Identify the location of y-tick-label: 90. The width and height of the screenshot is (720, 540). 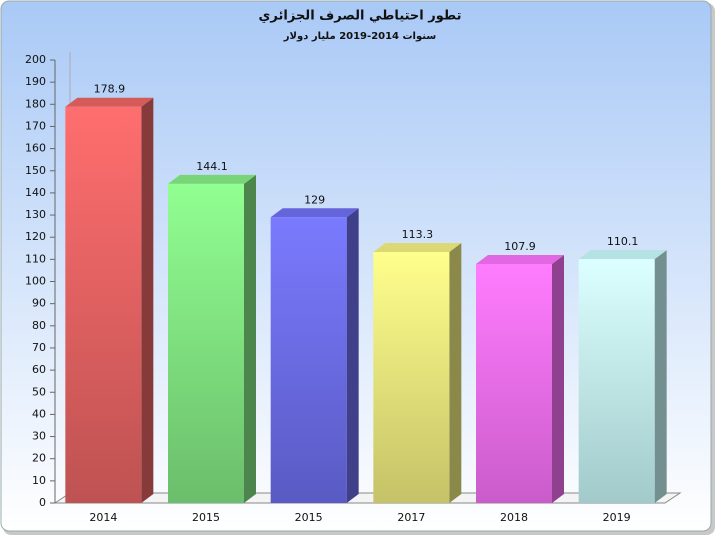
(39, 303).